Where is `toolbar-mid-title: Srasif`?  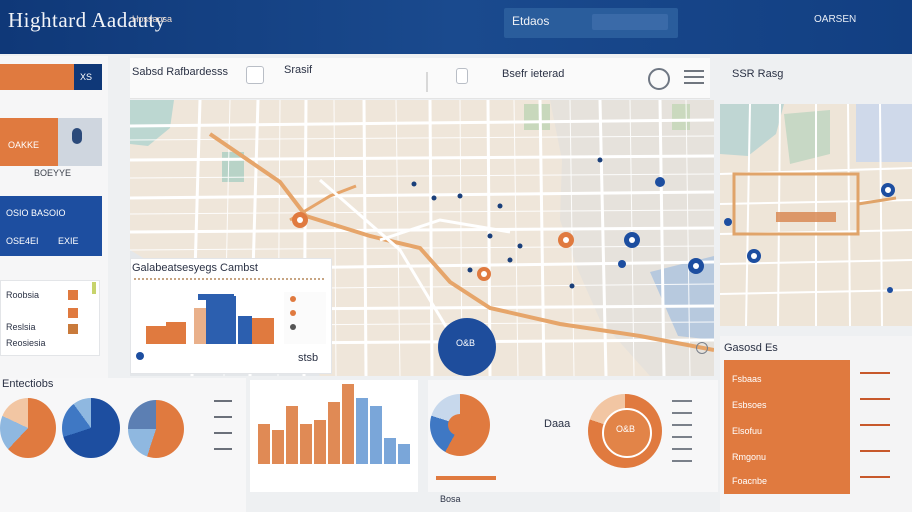 toolbar-mid-title: Srasif is located at coordinates (298, 70).